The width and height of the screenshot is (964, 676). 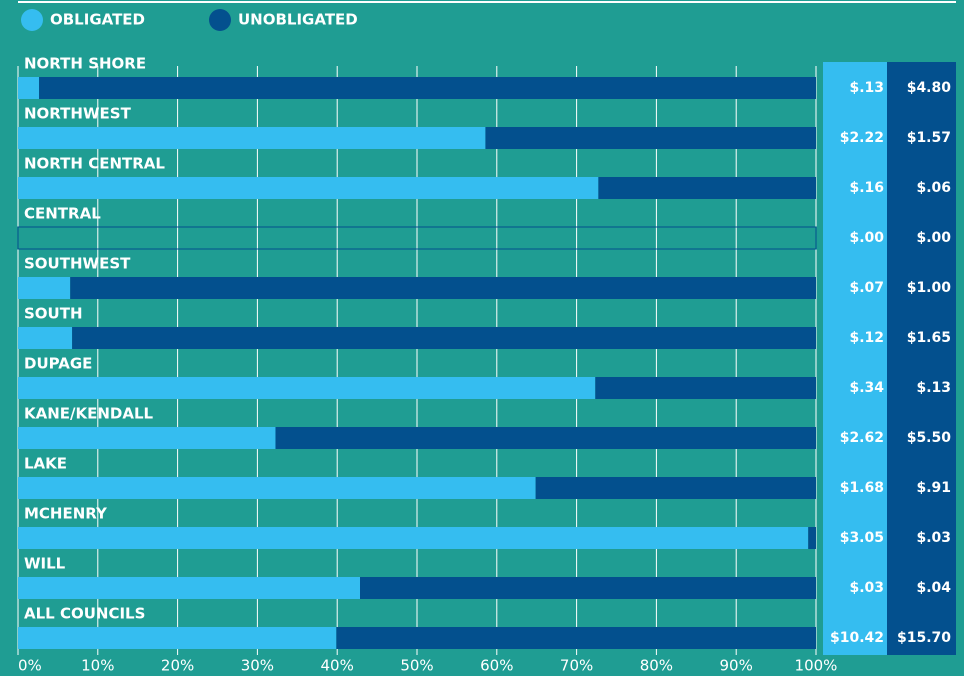 What do you see at coordinates (97, 20) in the screenshot?
I see `legend-label: OBLIGATED` at bounding box center [97, 20].